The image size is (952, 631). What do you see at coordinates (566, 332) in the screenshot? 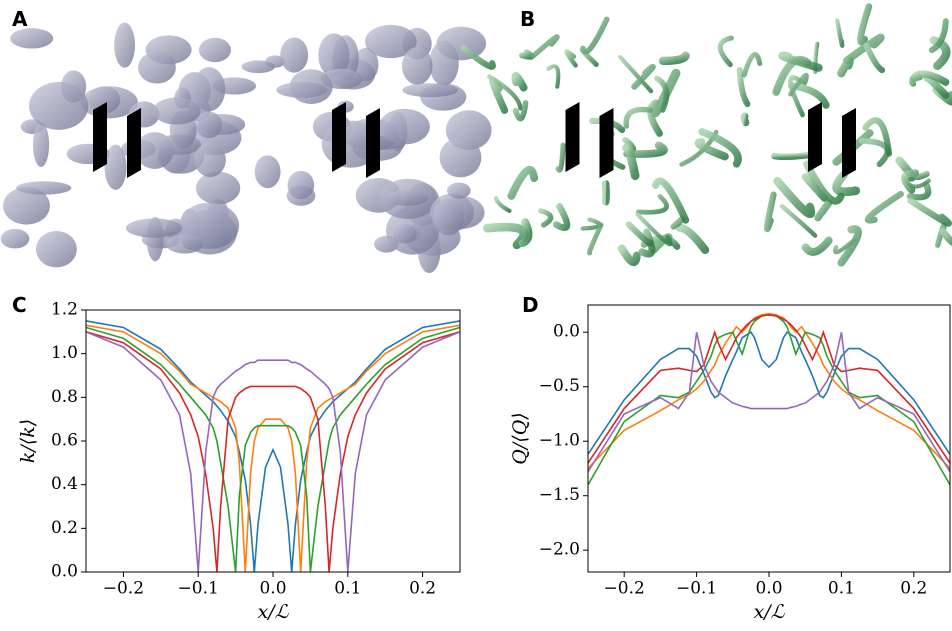
I see `y-tick-label: 0.0` at bounding box center [566, 332].